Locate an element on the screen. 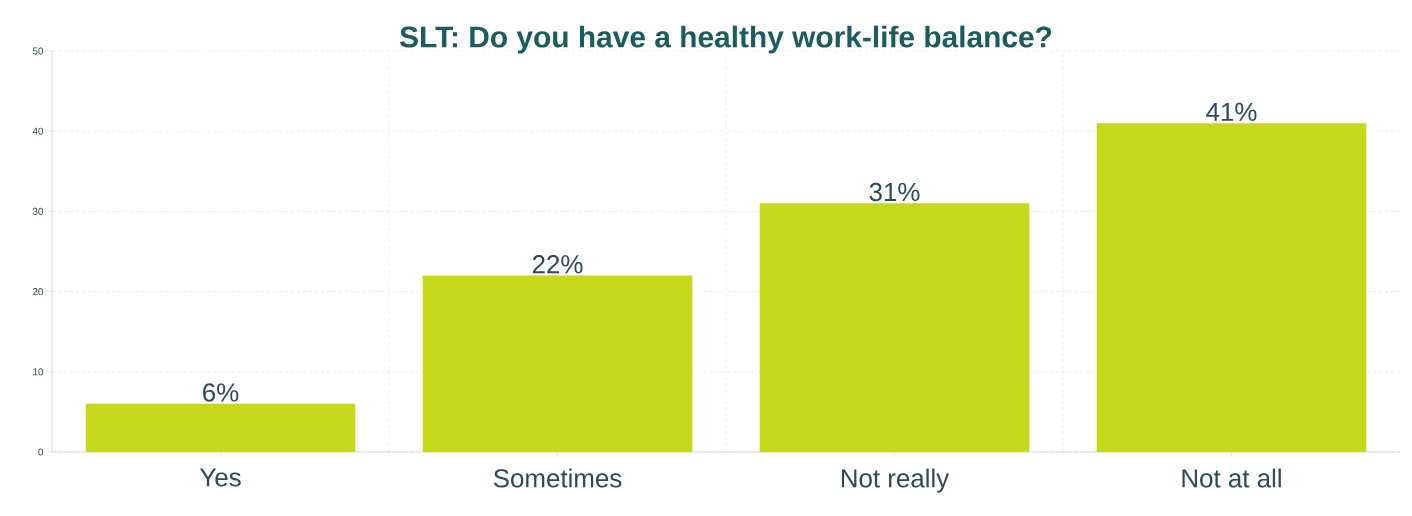 The image size is (1412, 516). data-label: 6% is located at coordinates (221, 392).